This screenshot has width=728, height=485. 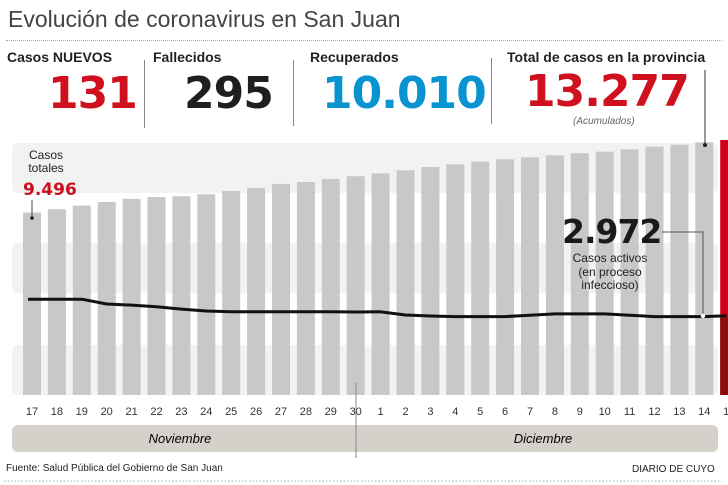 I want to click on active-cases-value: 2.972, so click(x=612, y=231).